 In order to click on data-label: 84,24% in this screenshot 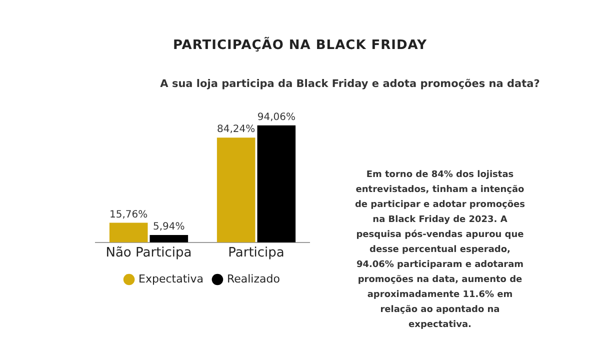, I will do `click(236, 130)`.